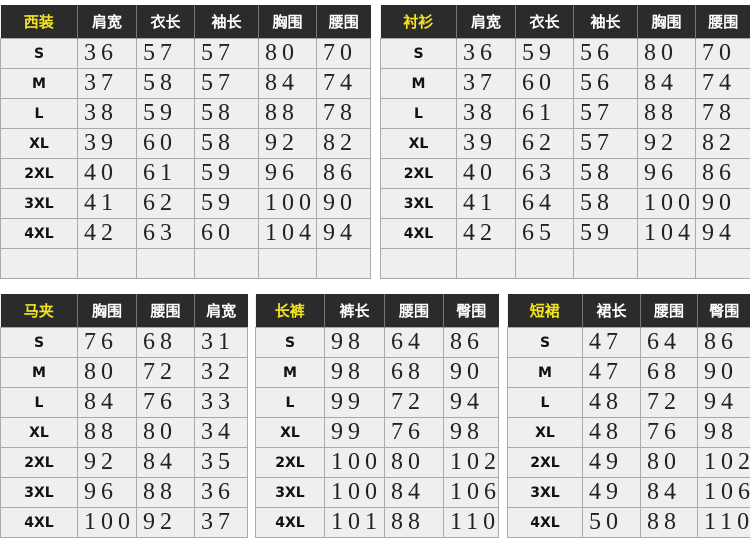  I want to click on size-label, so click(39, 263).